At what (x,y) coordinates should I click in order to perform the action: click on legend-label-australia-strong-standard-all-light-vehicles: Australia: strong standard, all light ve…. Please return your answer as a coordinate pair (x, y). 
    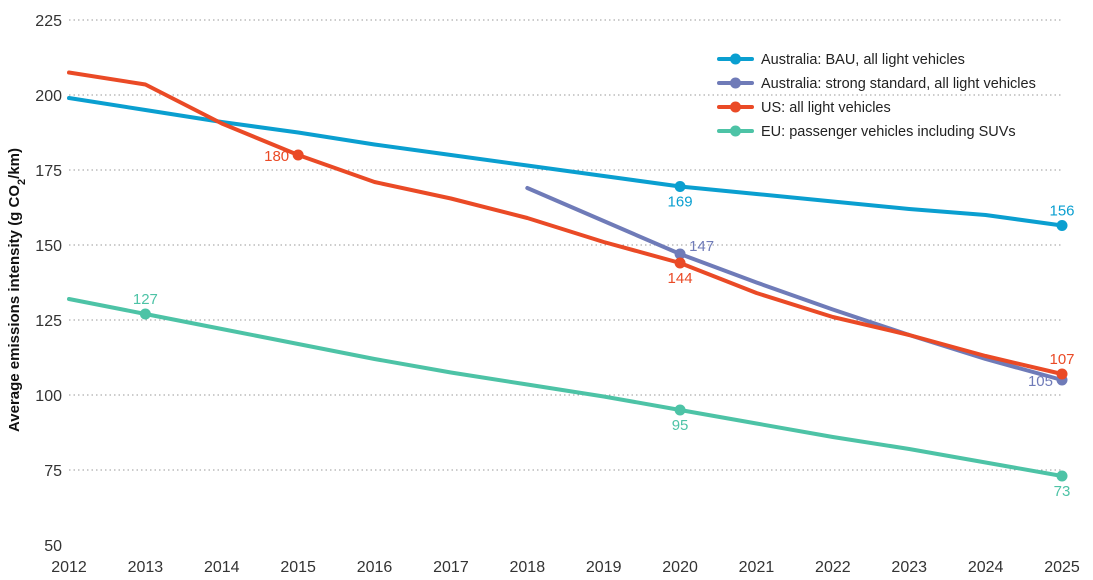
    Looking at the image, I should click on (898, 84).